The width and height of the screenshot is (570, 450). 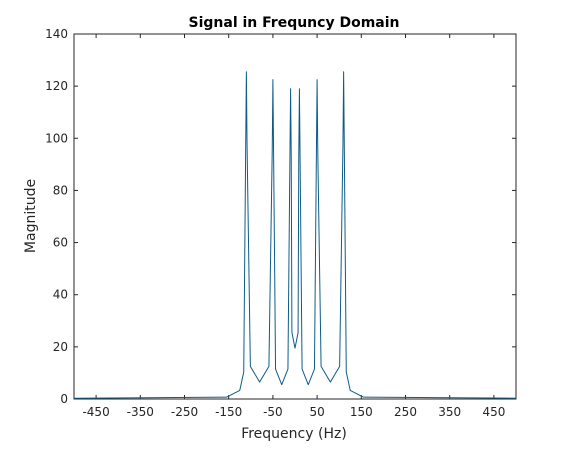 I want to click on x-tick-label: -350, so click(x=140, y=412).